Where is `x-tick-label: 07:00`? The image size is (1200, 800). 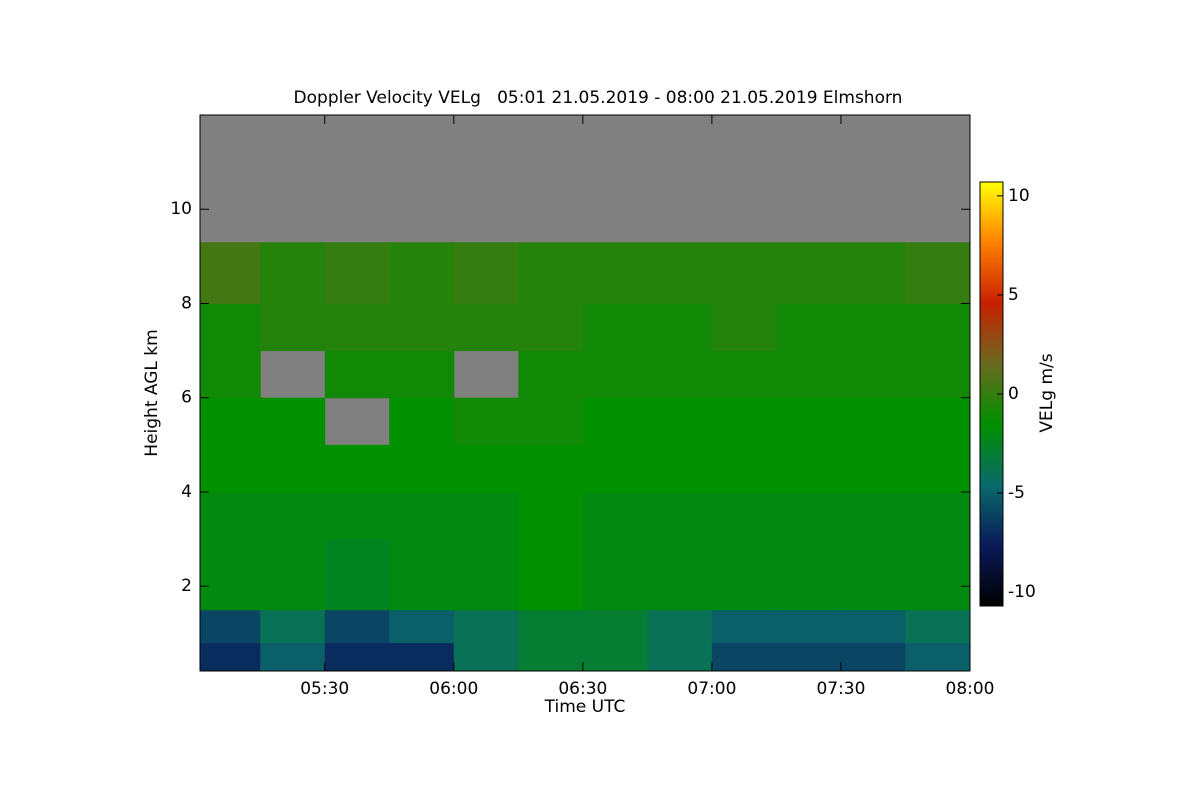 x-tick-label: 07:00 is located at coordinates (711, 689).